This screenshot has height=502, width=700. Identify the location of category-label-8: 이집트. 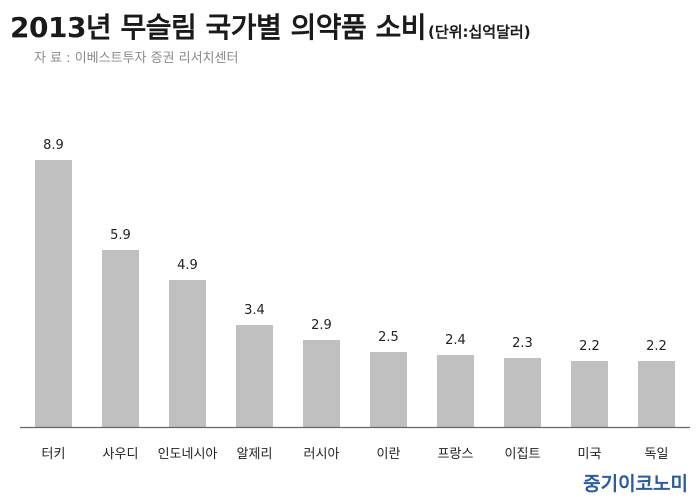
(523, 454).